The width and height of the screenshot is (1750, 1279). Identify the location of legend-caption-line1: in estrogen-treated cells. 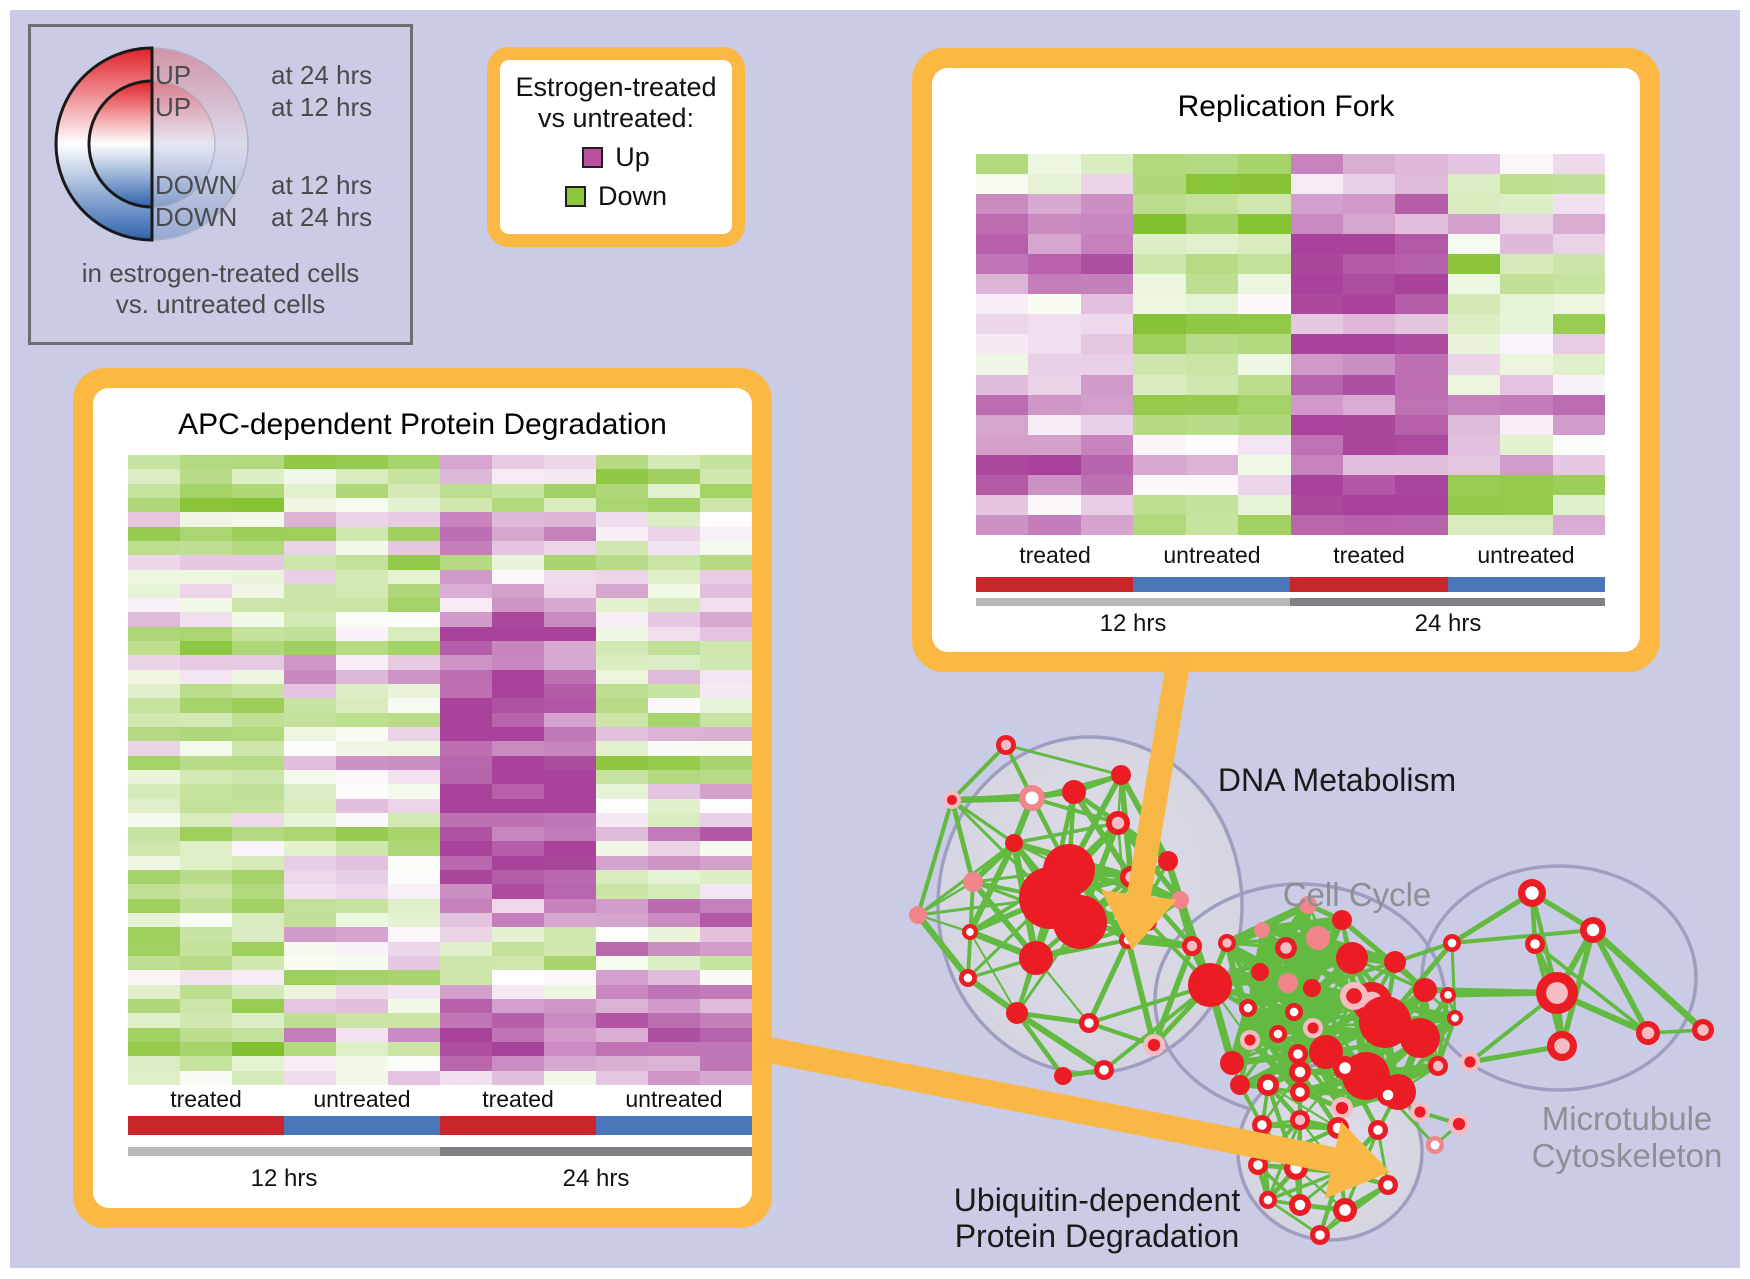
(220, 273).